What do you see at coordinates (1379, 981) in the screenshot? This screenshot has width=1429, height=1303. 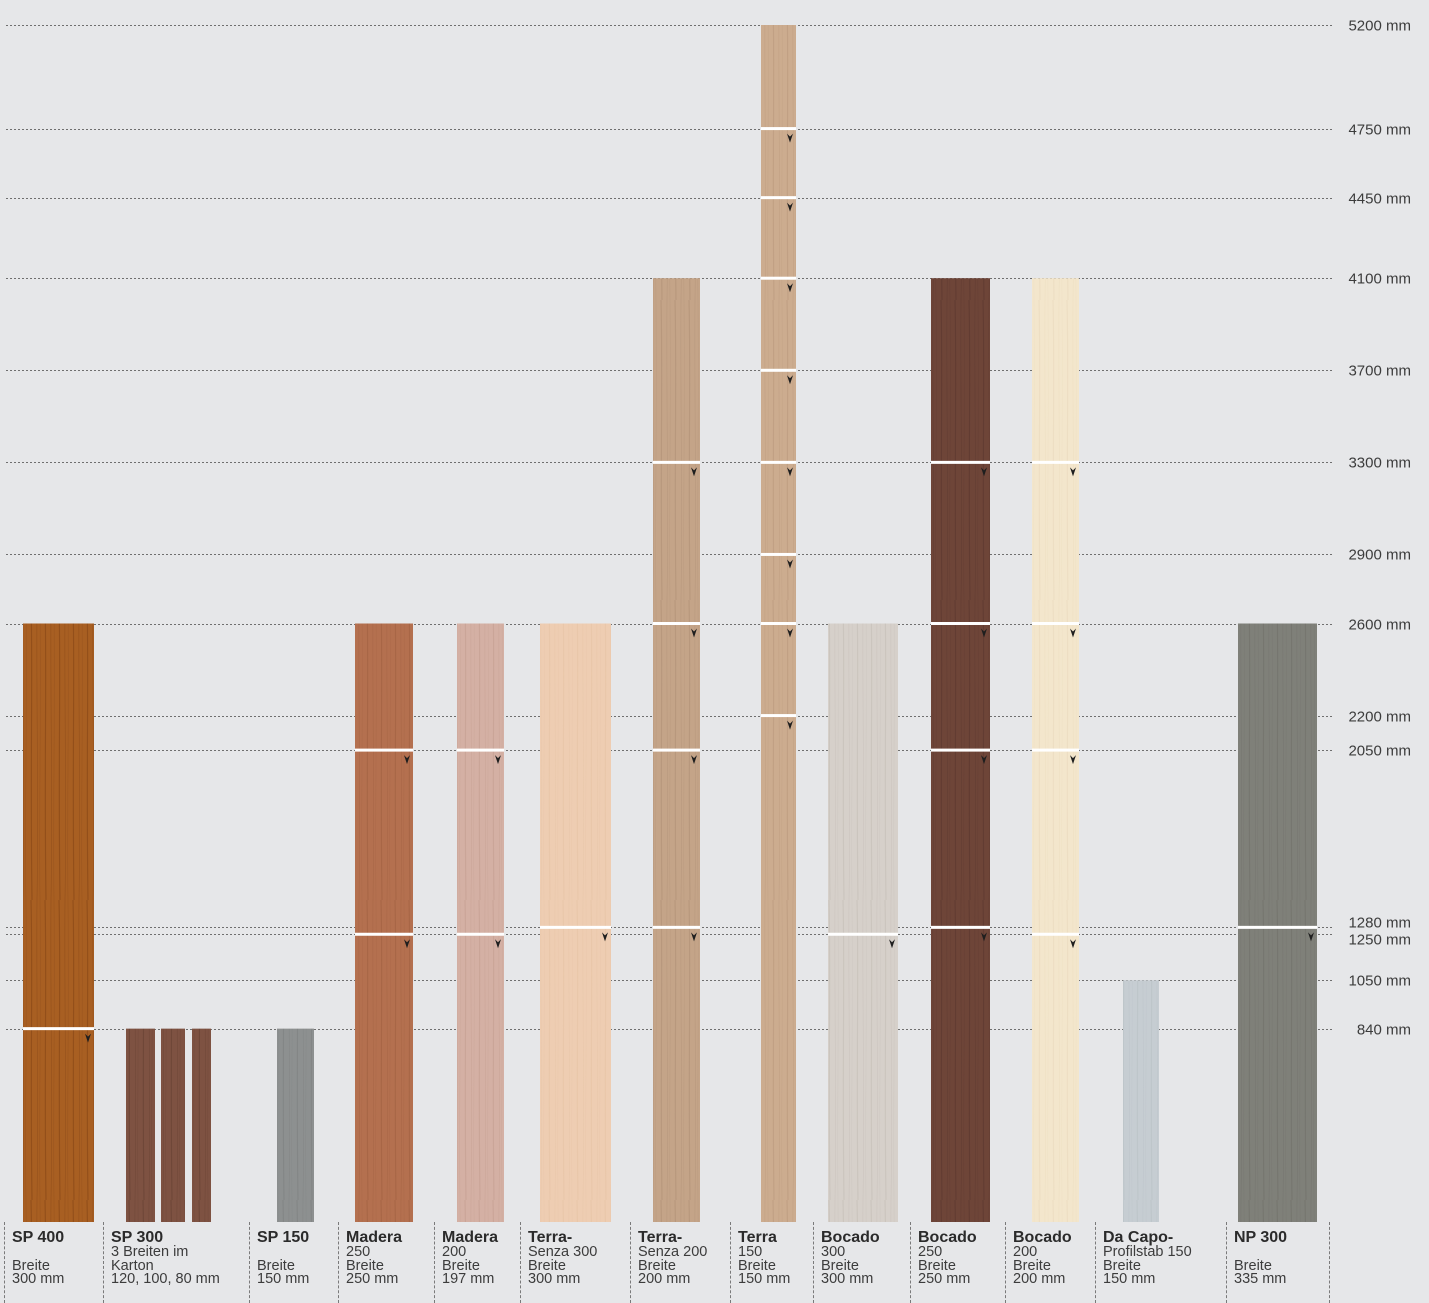 I see `level-label-1050: 1050 mm` at bounding box center [1379, 981].